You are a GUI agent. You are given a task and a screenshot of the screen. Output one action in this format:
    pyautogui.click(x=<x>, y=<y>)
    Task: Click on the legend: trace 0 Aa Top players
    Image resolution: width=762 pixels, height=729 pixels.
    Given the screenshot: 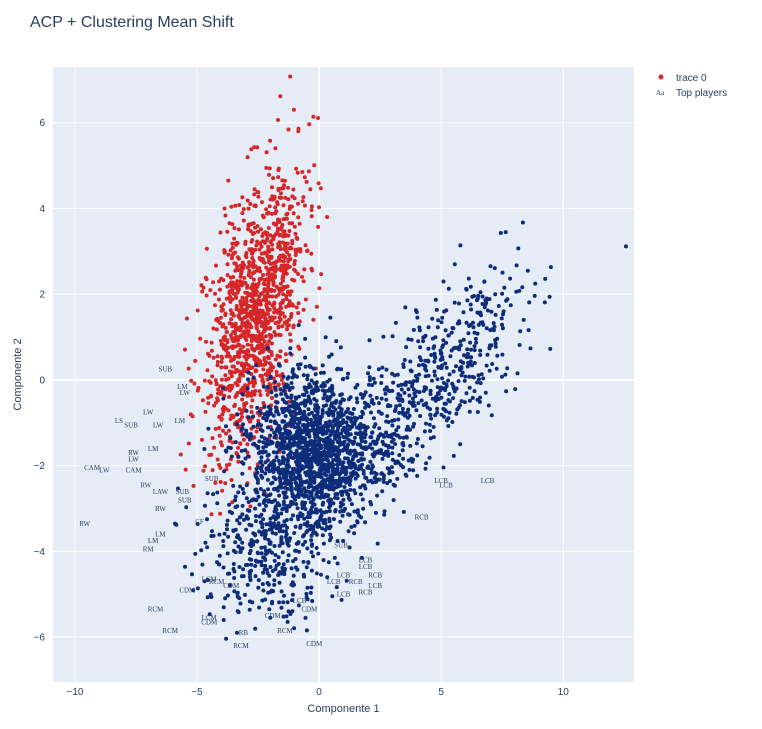 What is the action you would take?
    pyautogui.click(x=691, y=86)
    